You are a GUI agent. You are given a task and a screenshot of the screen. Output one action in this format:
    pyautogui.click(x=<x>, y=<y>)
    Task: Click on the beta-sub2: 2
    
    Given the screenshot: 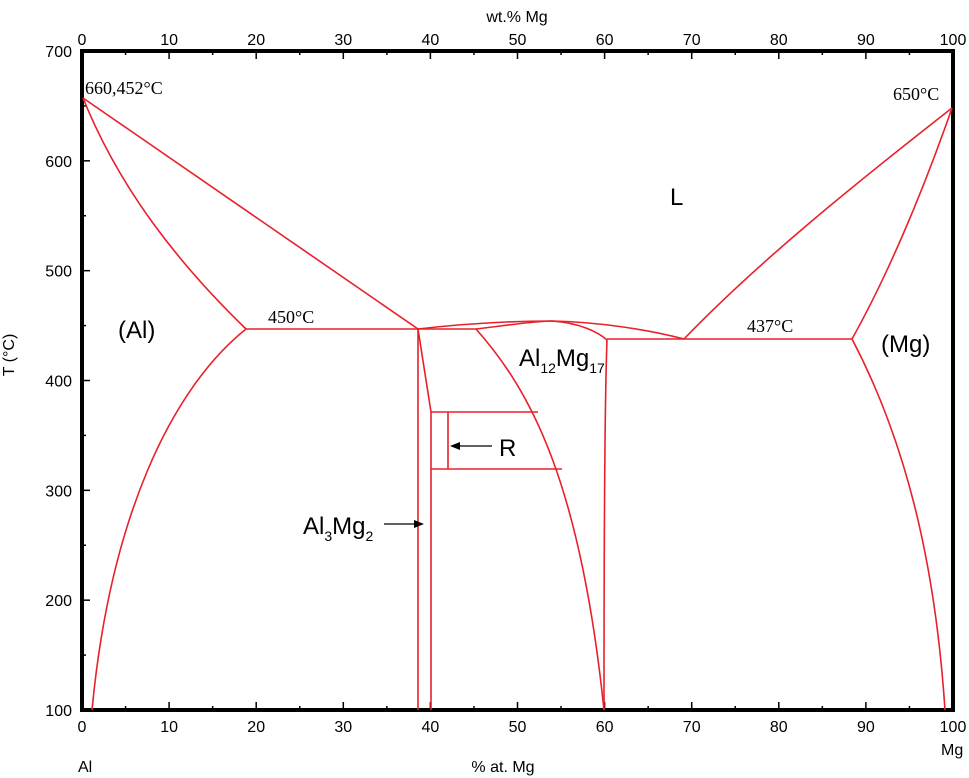 What is the action you would take?
    pyautogui.click(x=369, y=536)
    